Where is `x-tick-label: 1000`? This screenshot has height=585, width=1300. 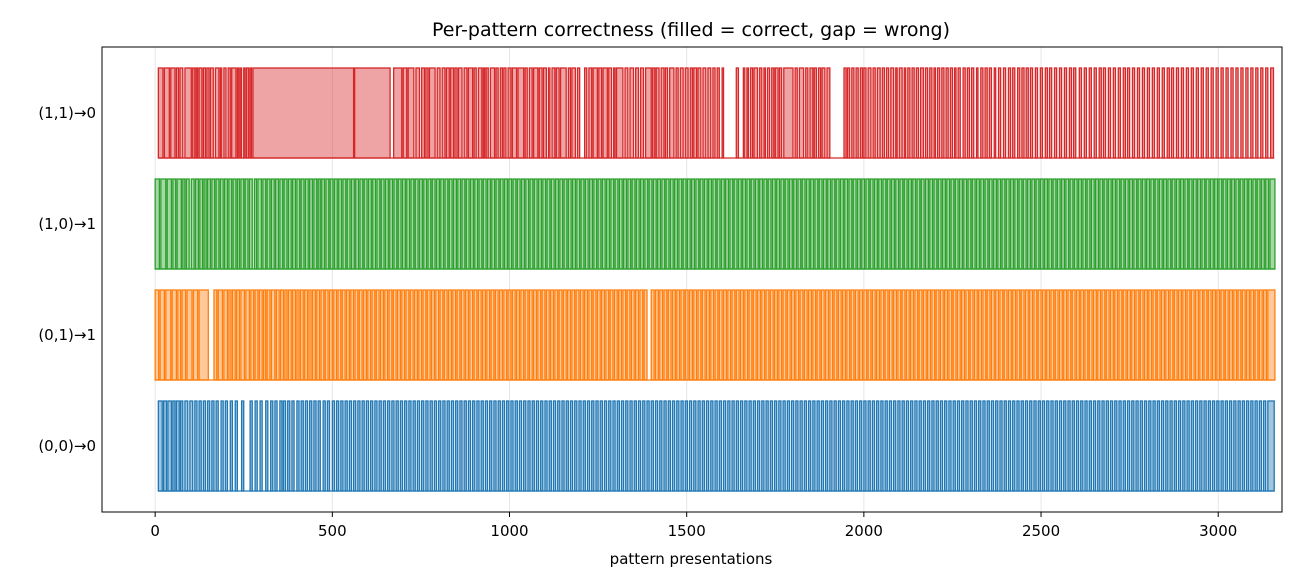 x-tick-label: 1000 is located at coordinates (509, 531).